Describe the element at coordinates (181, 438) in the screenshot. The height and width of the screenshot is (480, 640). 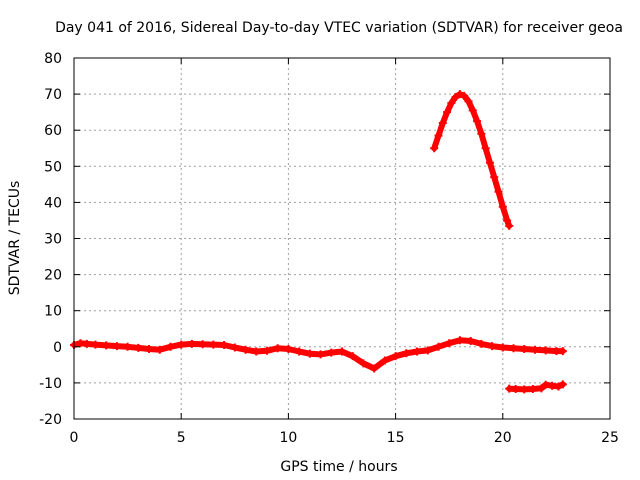
I see `x-tick-label: 5` at that location.